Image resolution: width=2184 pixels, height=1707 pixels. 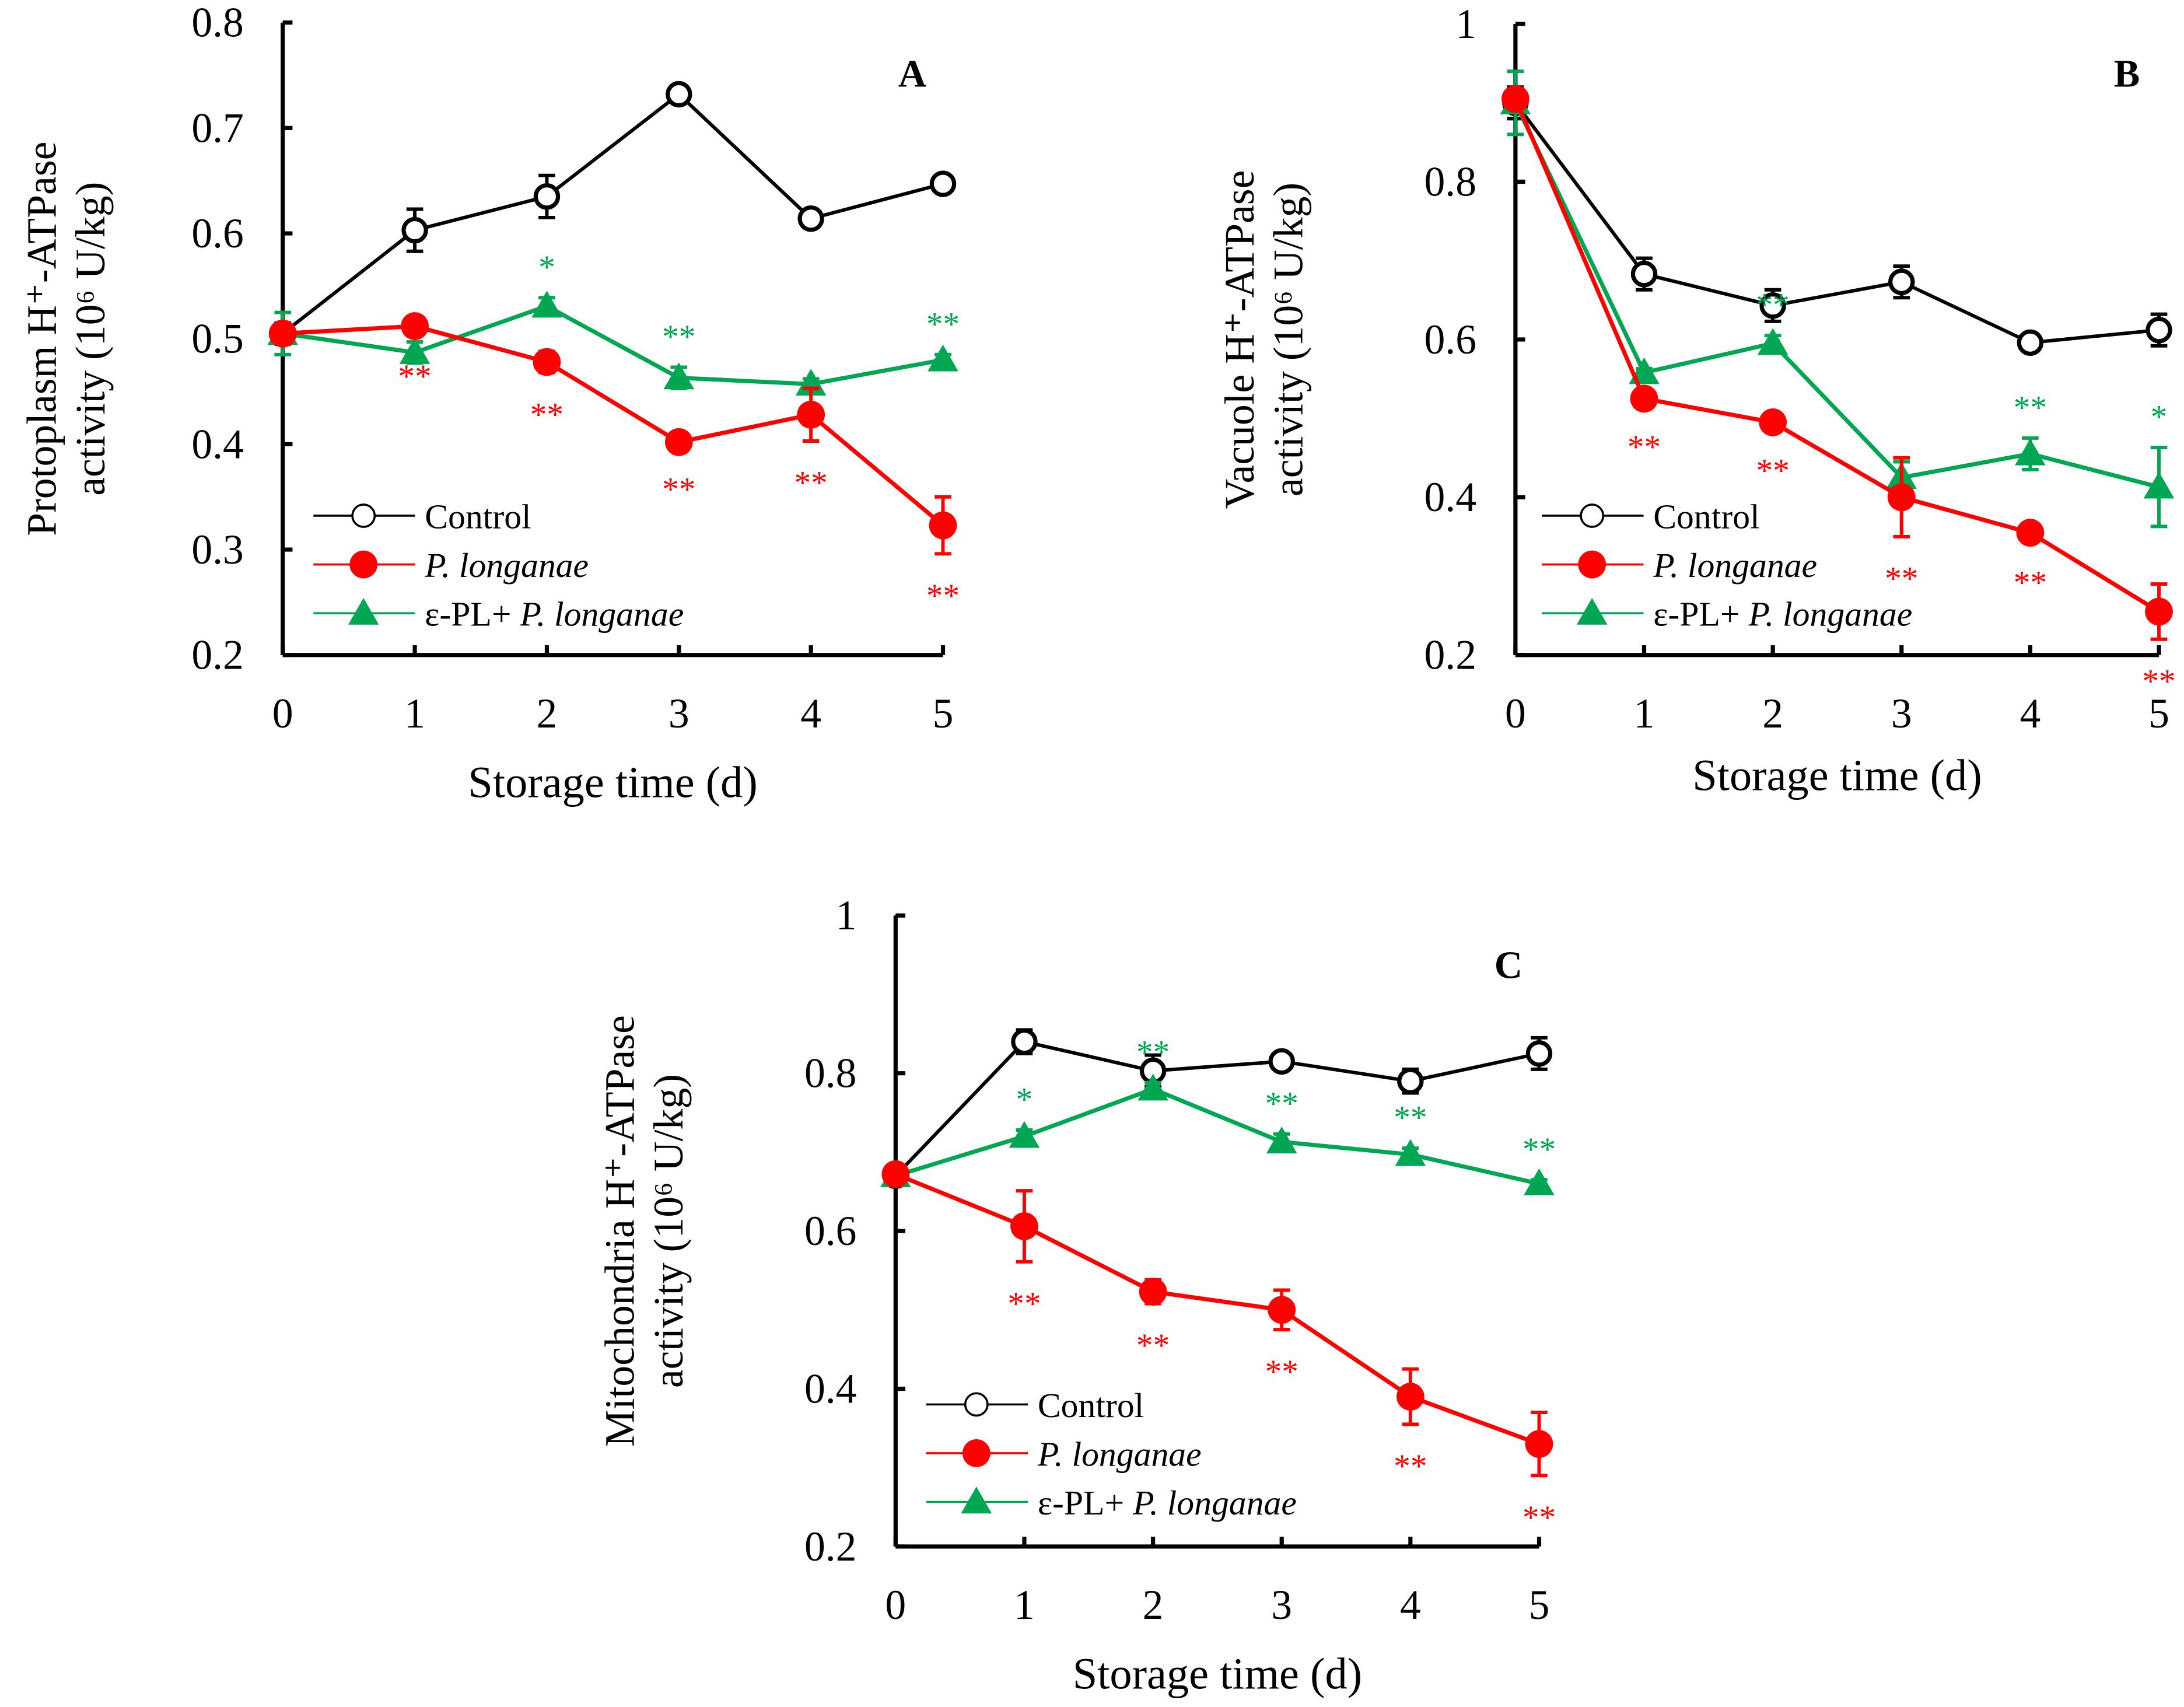 I want to click on y-tick-label: 0.7, so click(x=217, y=128).